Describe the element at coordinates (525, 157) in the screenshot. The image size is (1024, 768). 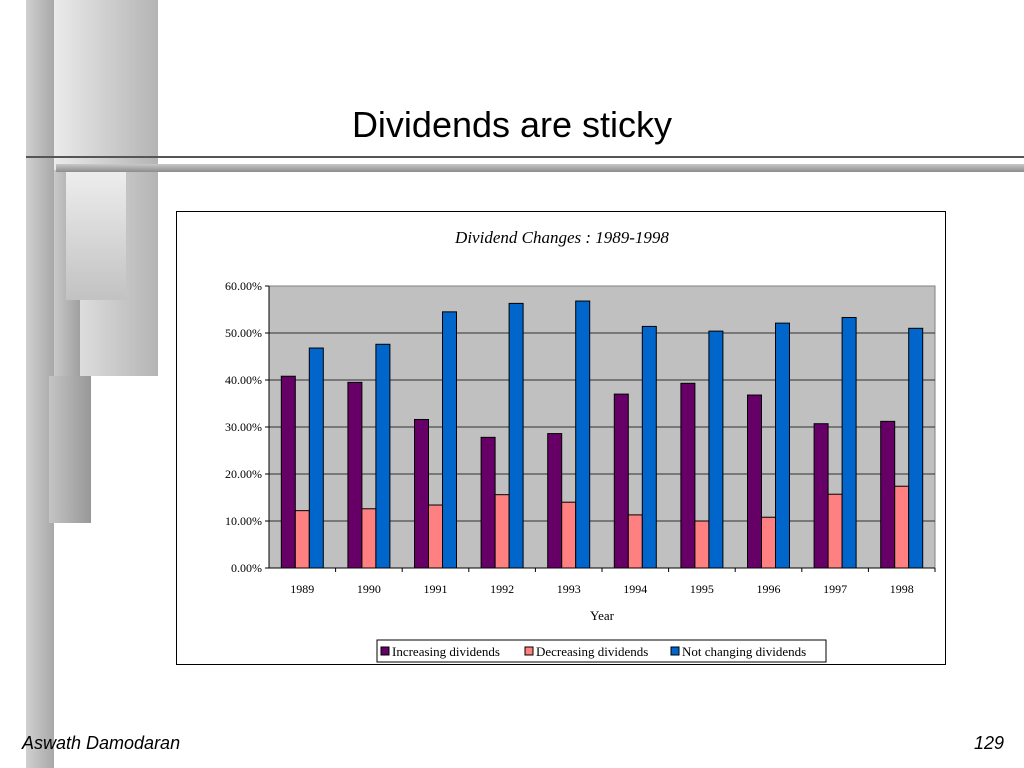
I see `title-rule-thin` at that location.